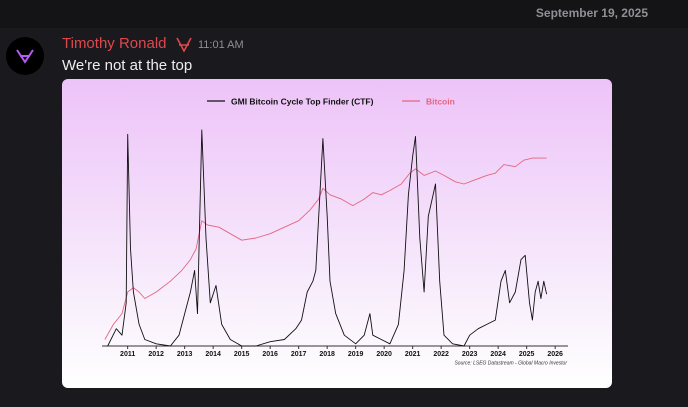 This screenshot has height=407, width=688. Describe the element at coordinates (592, 13) in the screenshot. I see `date-divider: September 19, 2025` at that location.